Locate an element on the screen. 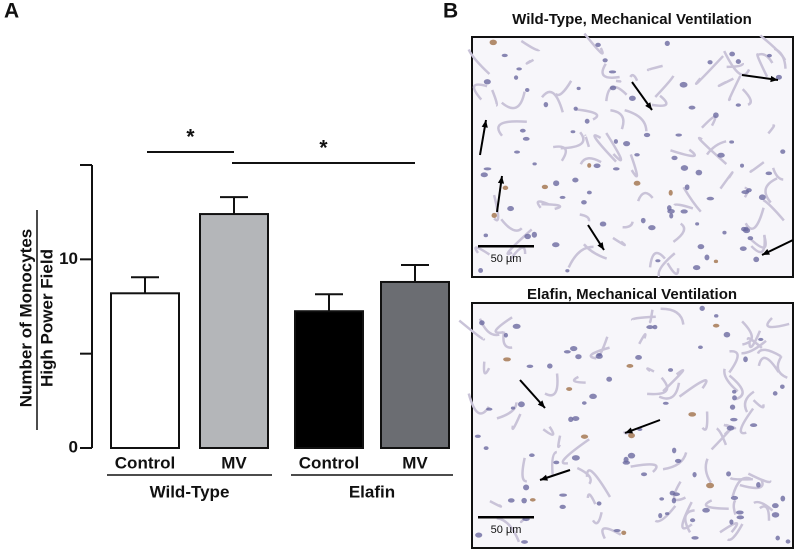  x-tick-label: Control is located at coordinates (329, 462).